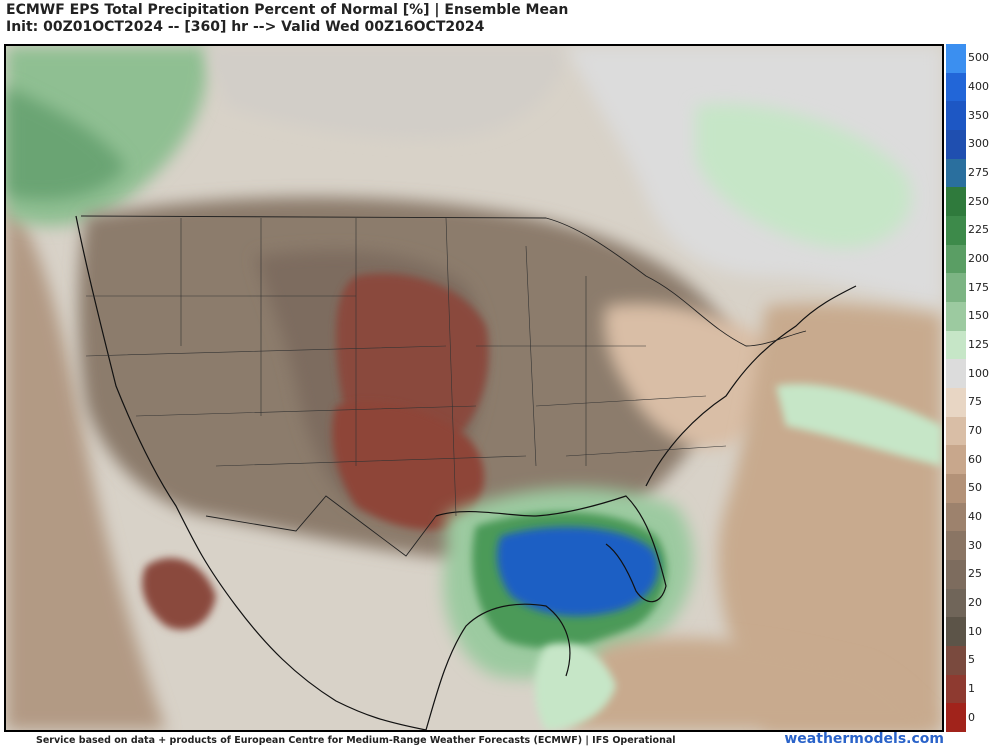 The image size is (1000, 750). Describe the element at coordinates (575, 686) in the screenshot. I see `yucatan-wet-area` at that location.